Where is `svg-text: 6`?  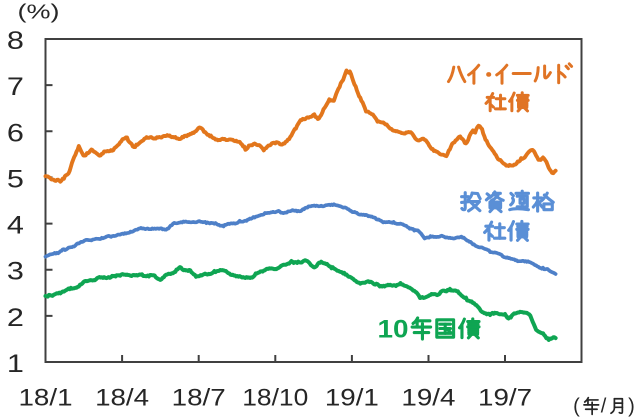 svg-text: 6 is located at coordinates (15, 133).